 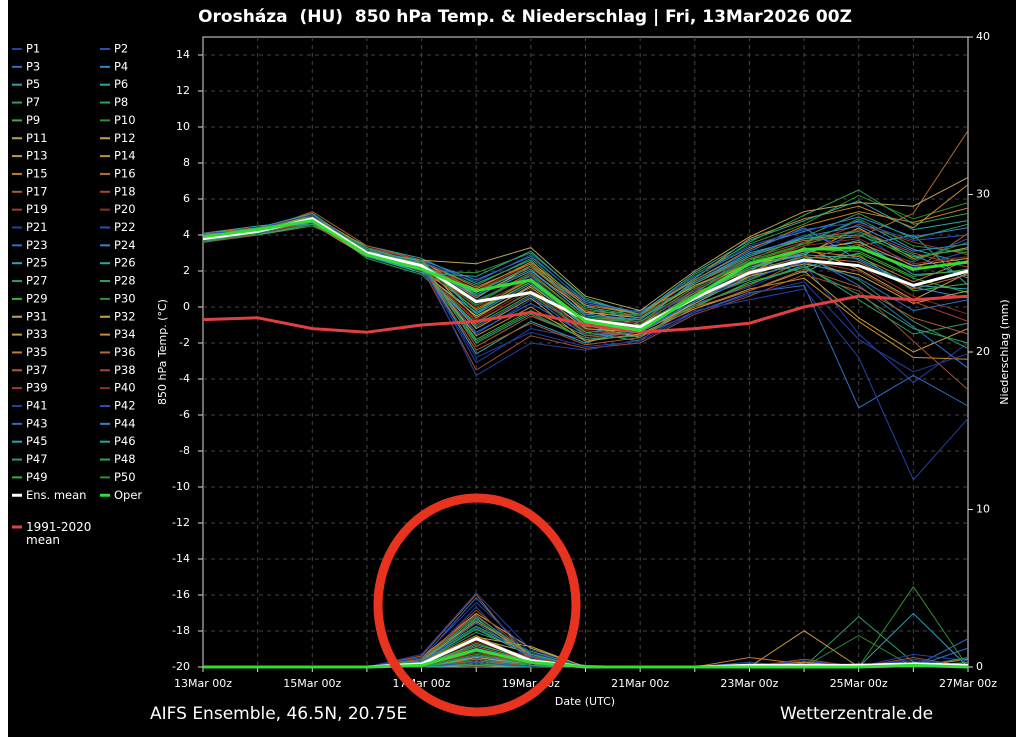 I want to click on legend-label: P39, so click(x=37, y=388).